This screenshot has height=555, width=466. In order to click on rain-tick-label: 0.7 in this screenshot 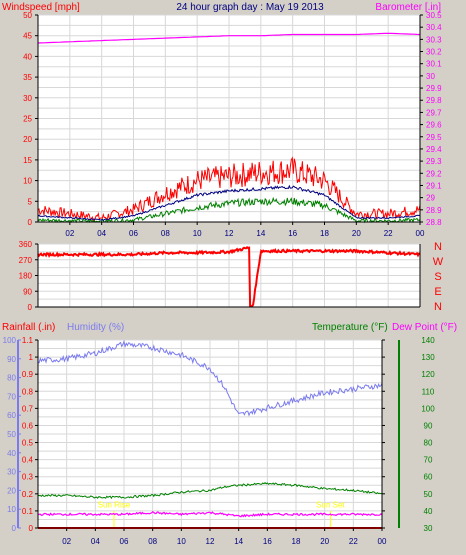, I will do `click(28, 408)`.